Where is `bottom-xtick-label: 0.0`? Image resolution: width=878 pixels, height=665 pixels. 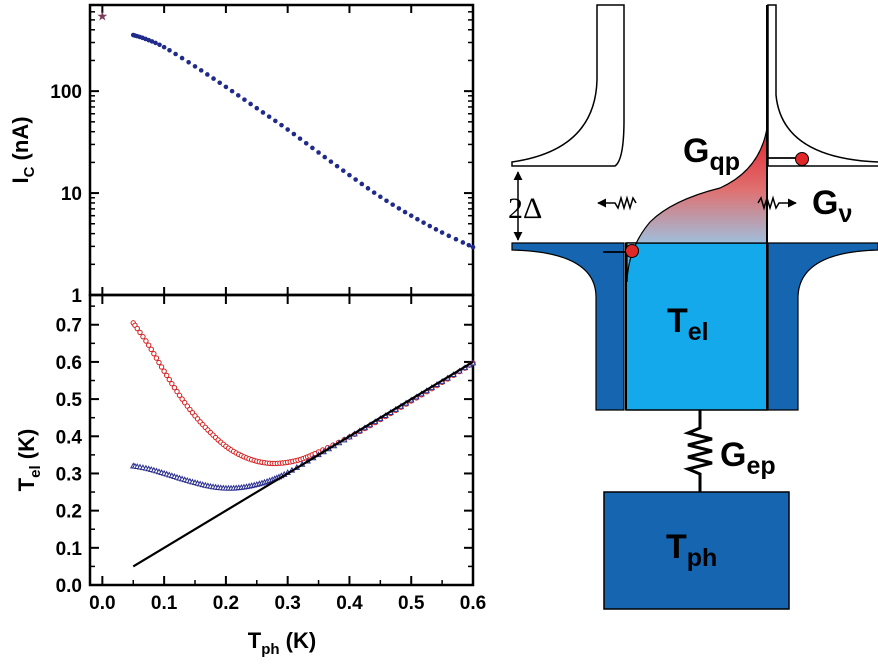
bottom-xtick-label: 0.0 is located at coordinates (102, 603).